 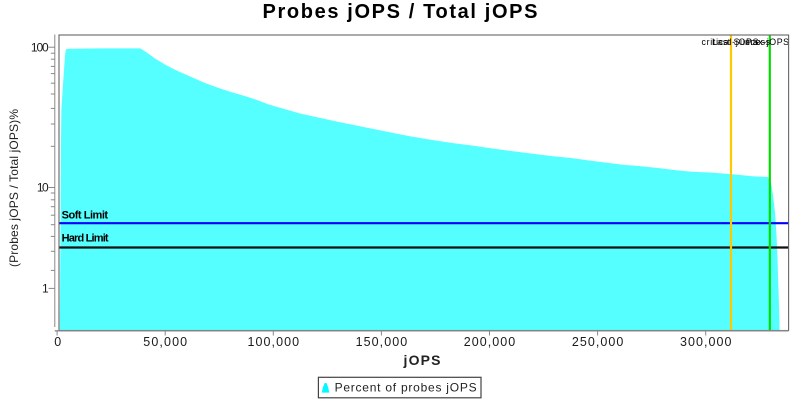 I want to click on svg-text: Percent of probes jOPS, so click(x=406, y=388).